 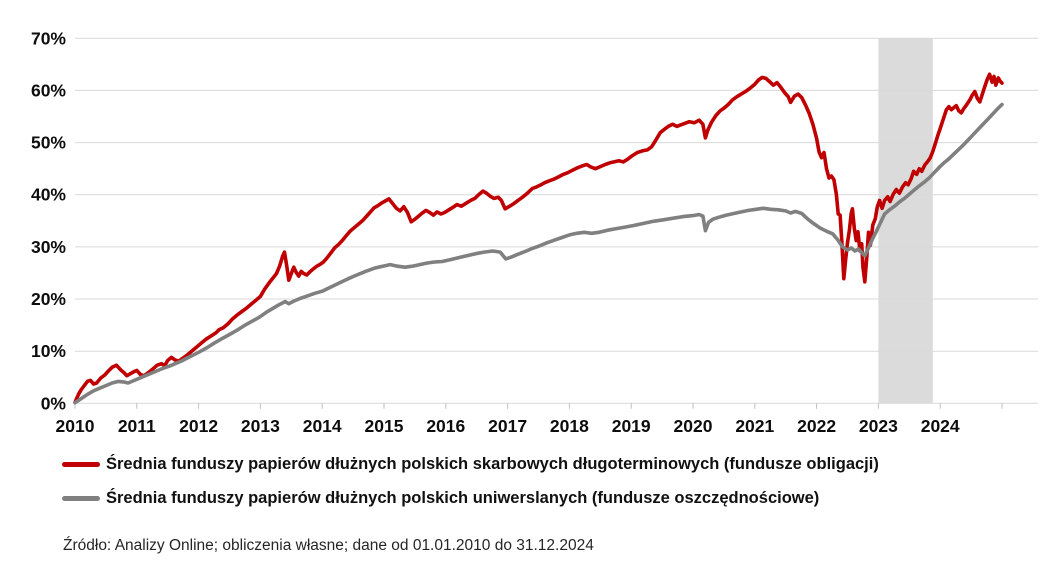 What do you see at coordinates (754, 426) in the screenshot?
I see `x-tick-label: 2021` at bounding box center [754, 426].